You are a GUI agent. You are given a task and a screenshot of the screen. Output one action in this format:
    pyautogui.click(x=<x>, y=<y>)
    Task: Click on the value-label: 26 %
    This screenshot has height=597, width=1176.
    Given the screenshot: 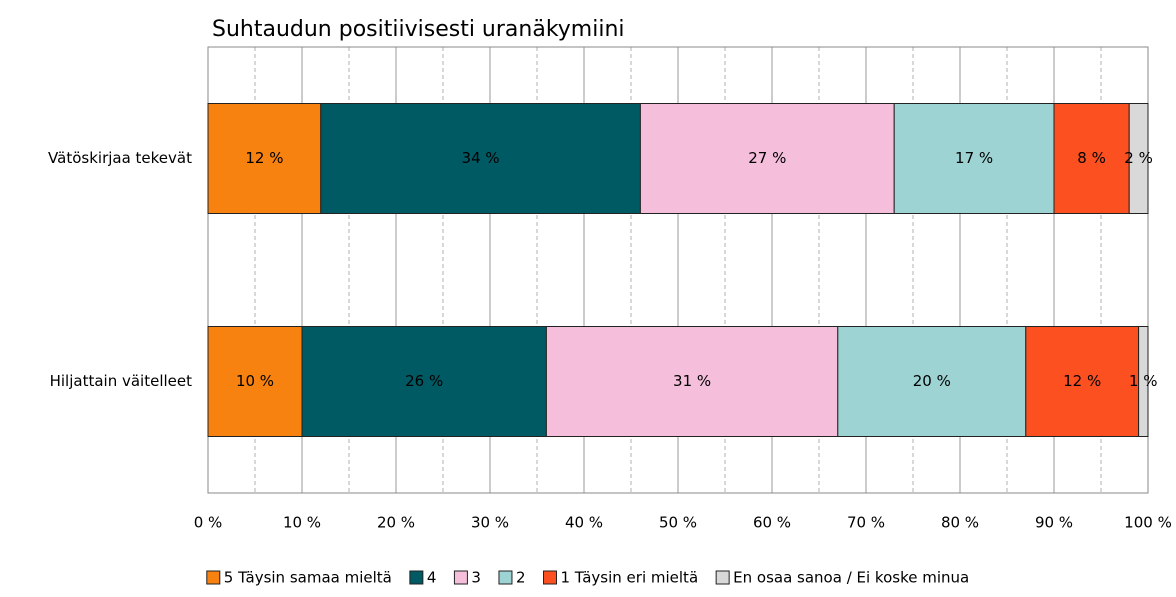 What is the action you would take?
    pyautogui.click(x=424, y=381)
    